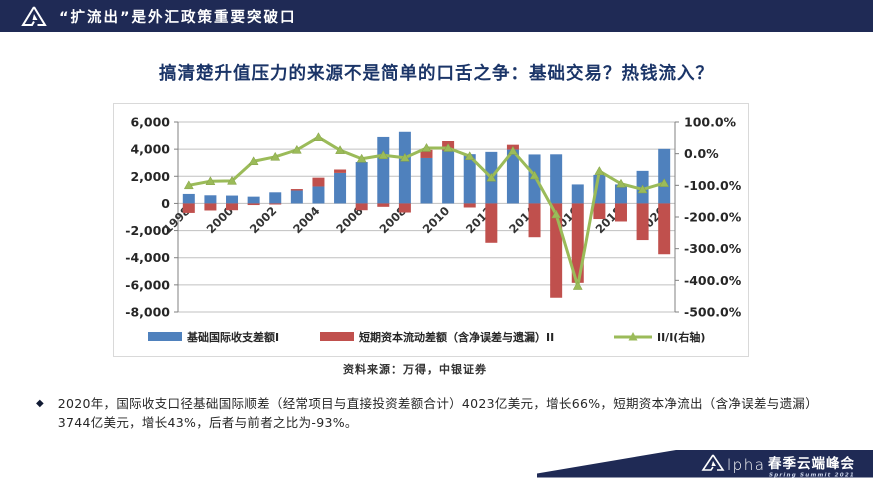 The width and height of the screenshot is (873, 483). I want to click on left-axis-label: 4,000, so click(150, 149).